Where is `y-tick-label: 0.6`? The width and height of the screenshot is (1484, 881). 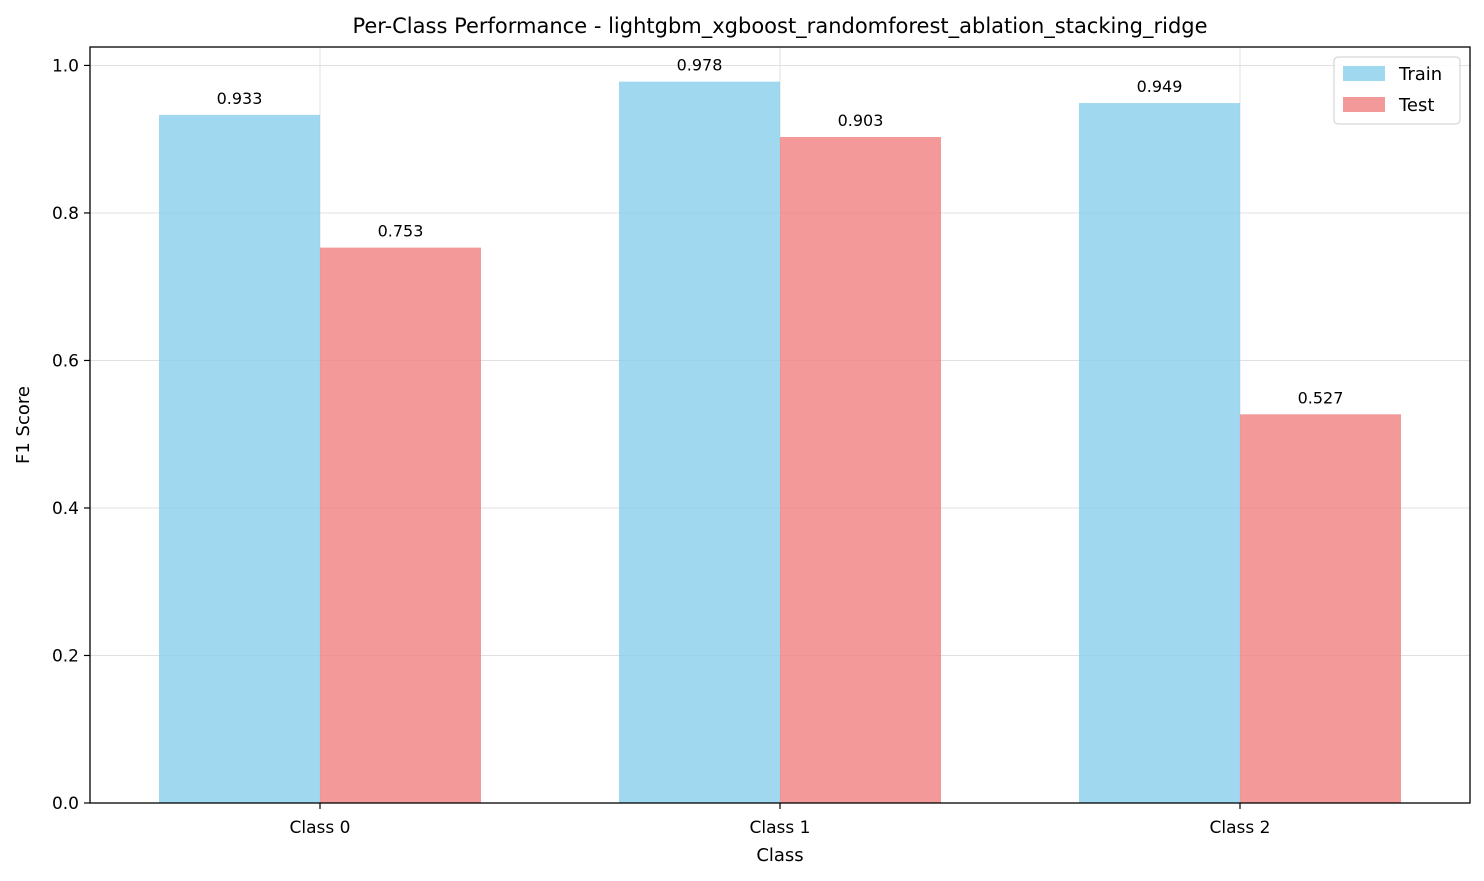
y-tick-label: 0.6 is located at coordinates (65, 361).